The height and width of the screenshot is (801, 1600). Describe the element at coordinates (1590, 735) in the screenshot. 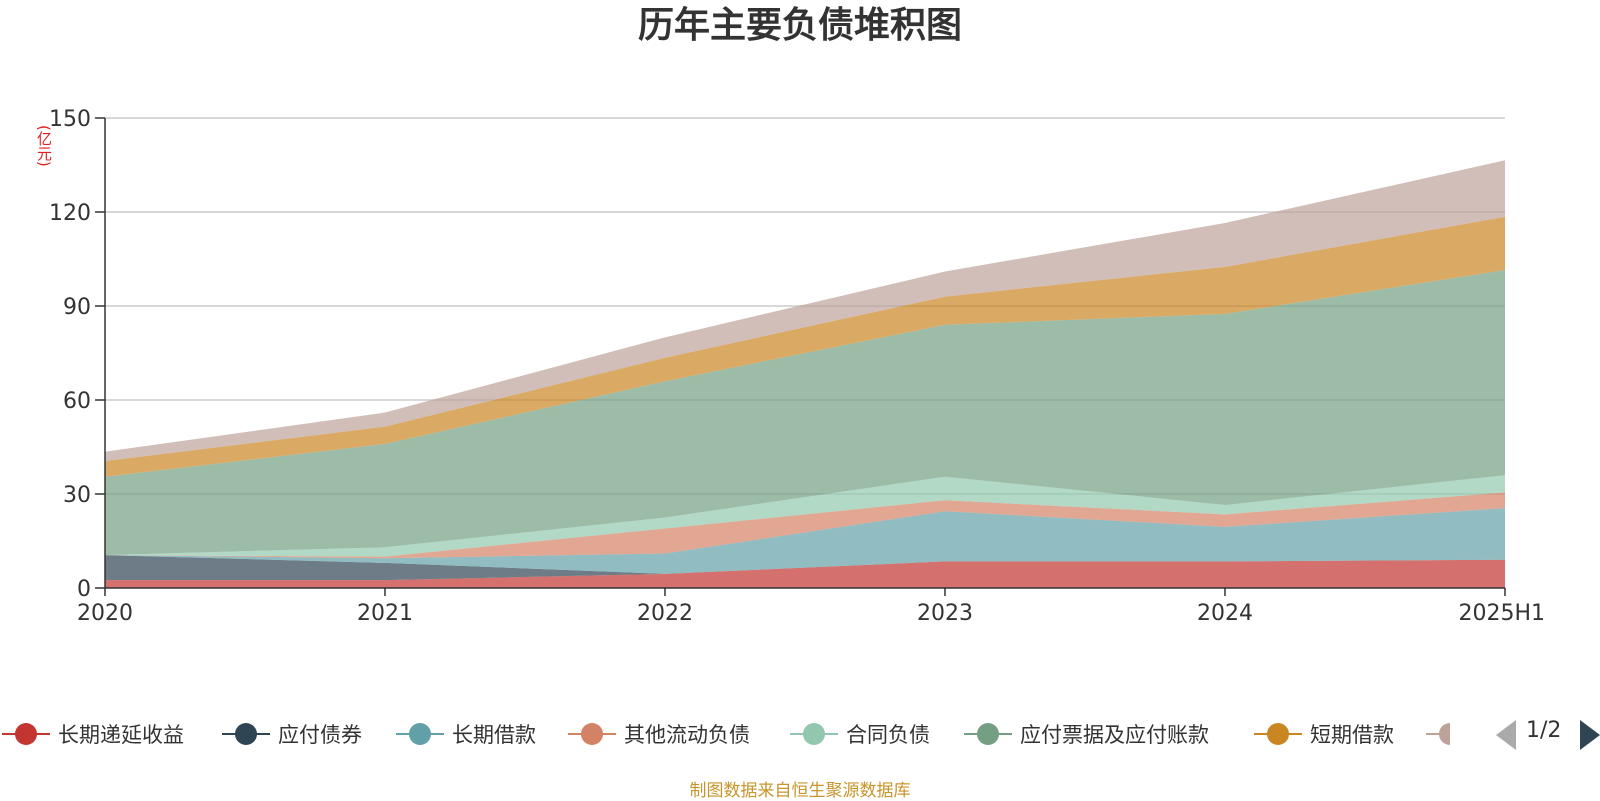

I see `legend-next-page-icon` at that location.